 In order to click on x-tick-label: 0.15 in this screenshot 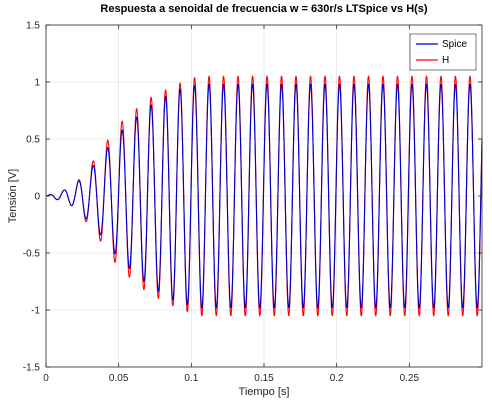, I will do `click(264, 378)`.